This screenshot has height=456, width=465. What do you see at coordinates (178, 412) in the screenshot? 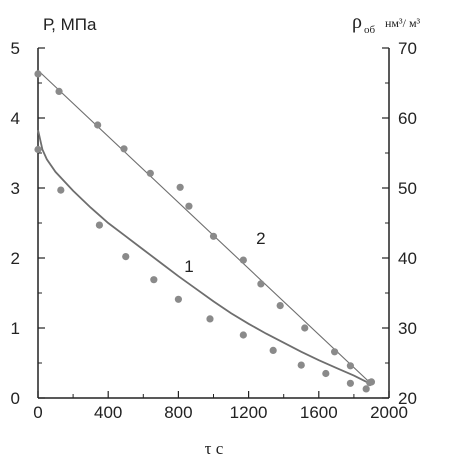
I see `x-tick-label: 800` at bounding box center [178, 412].